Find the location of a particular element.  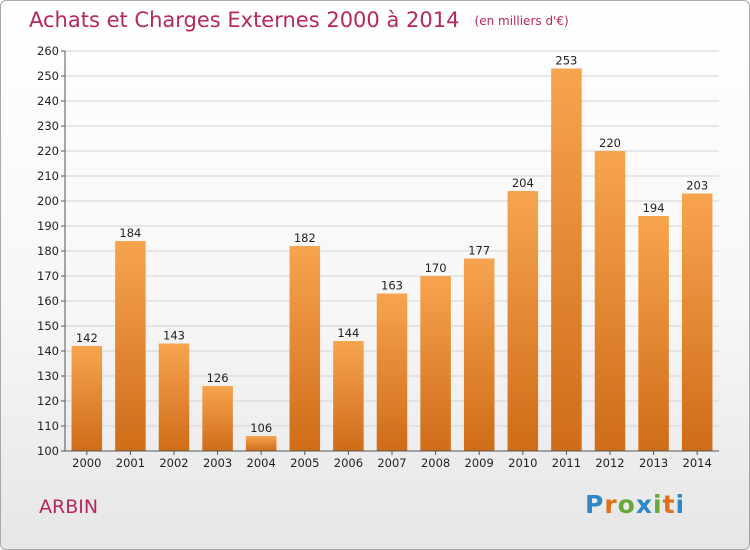

value-label-2013: 194 is located at coordinates (654, 208).